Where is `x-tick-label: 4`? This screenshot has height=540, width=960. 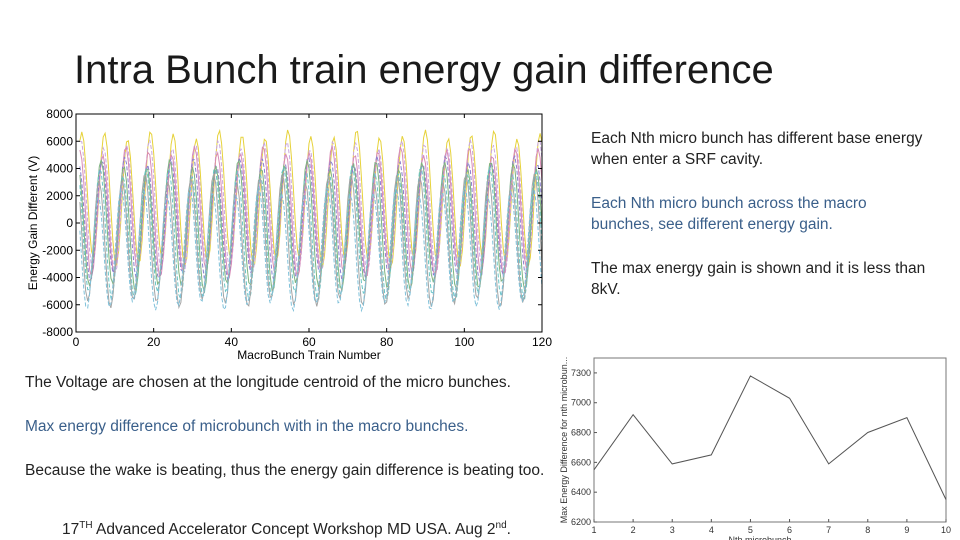
x-tick-label: 4 is located at coordinates (711, 530).